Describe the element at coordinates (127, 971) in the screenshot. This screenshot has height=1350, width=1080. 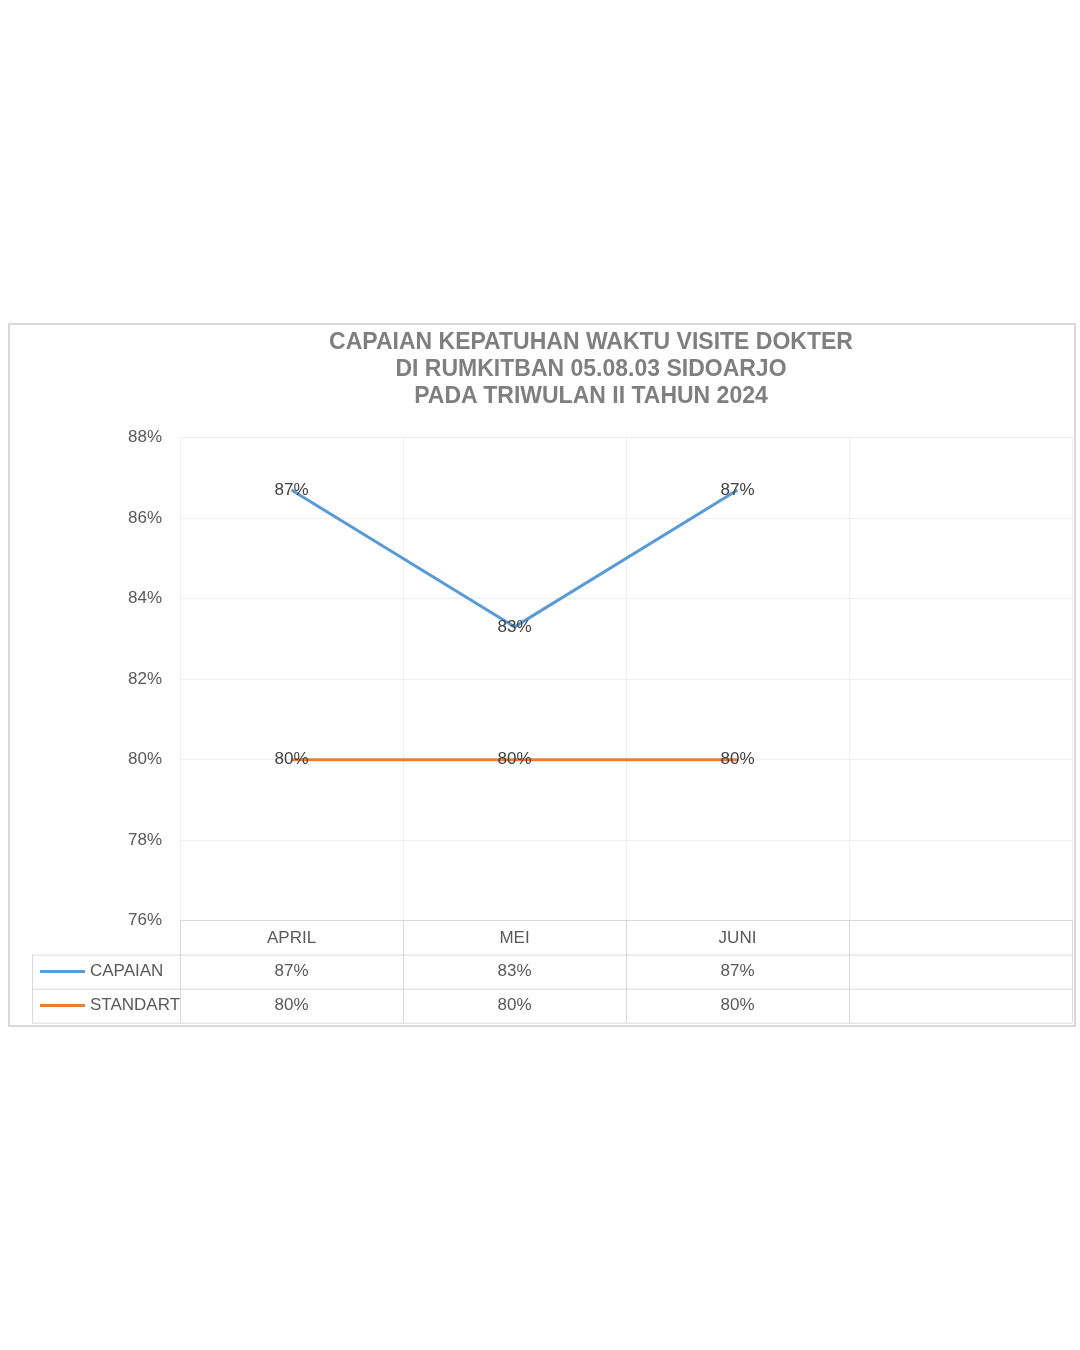
I see `legend-label: CAPAIAN` at that location.